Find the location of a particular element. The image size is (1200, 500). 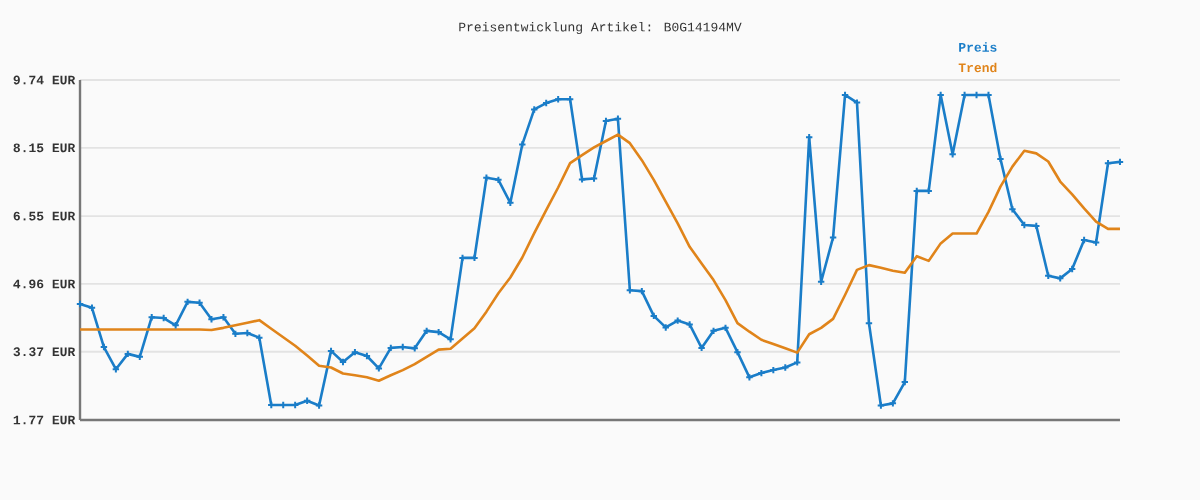

y-tick-label: 6.55 EUR is located at coordinates (44, 216).